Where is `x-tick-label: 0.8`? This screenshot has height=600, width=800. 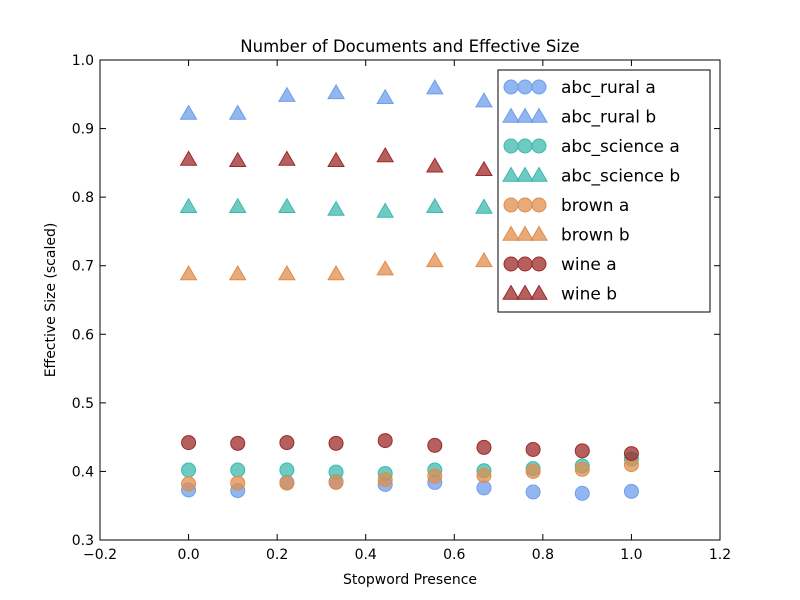
x-tick-label: 0.8 is located at coordinates (543, 555).